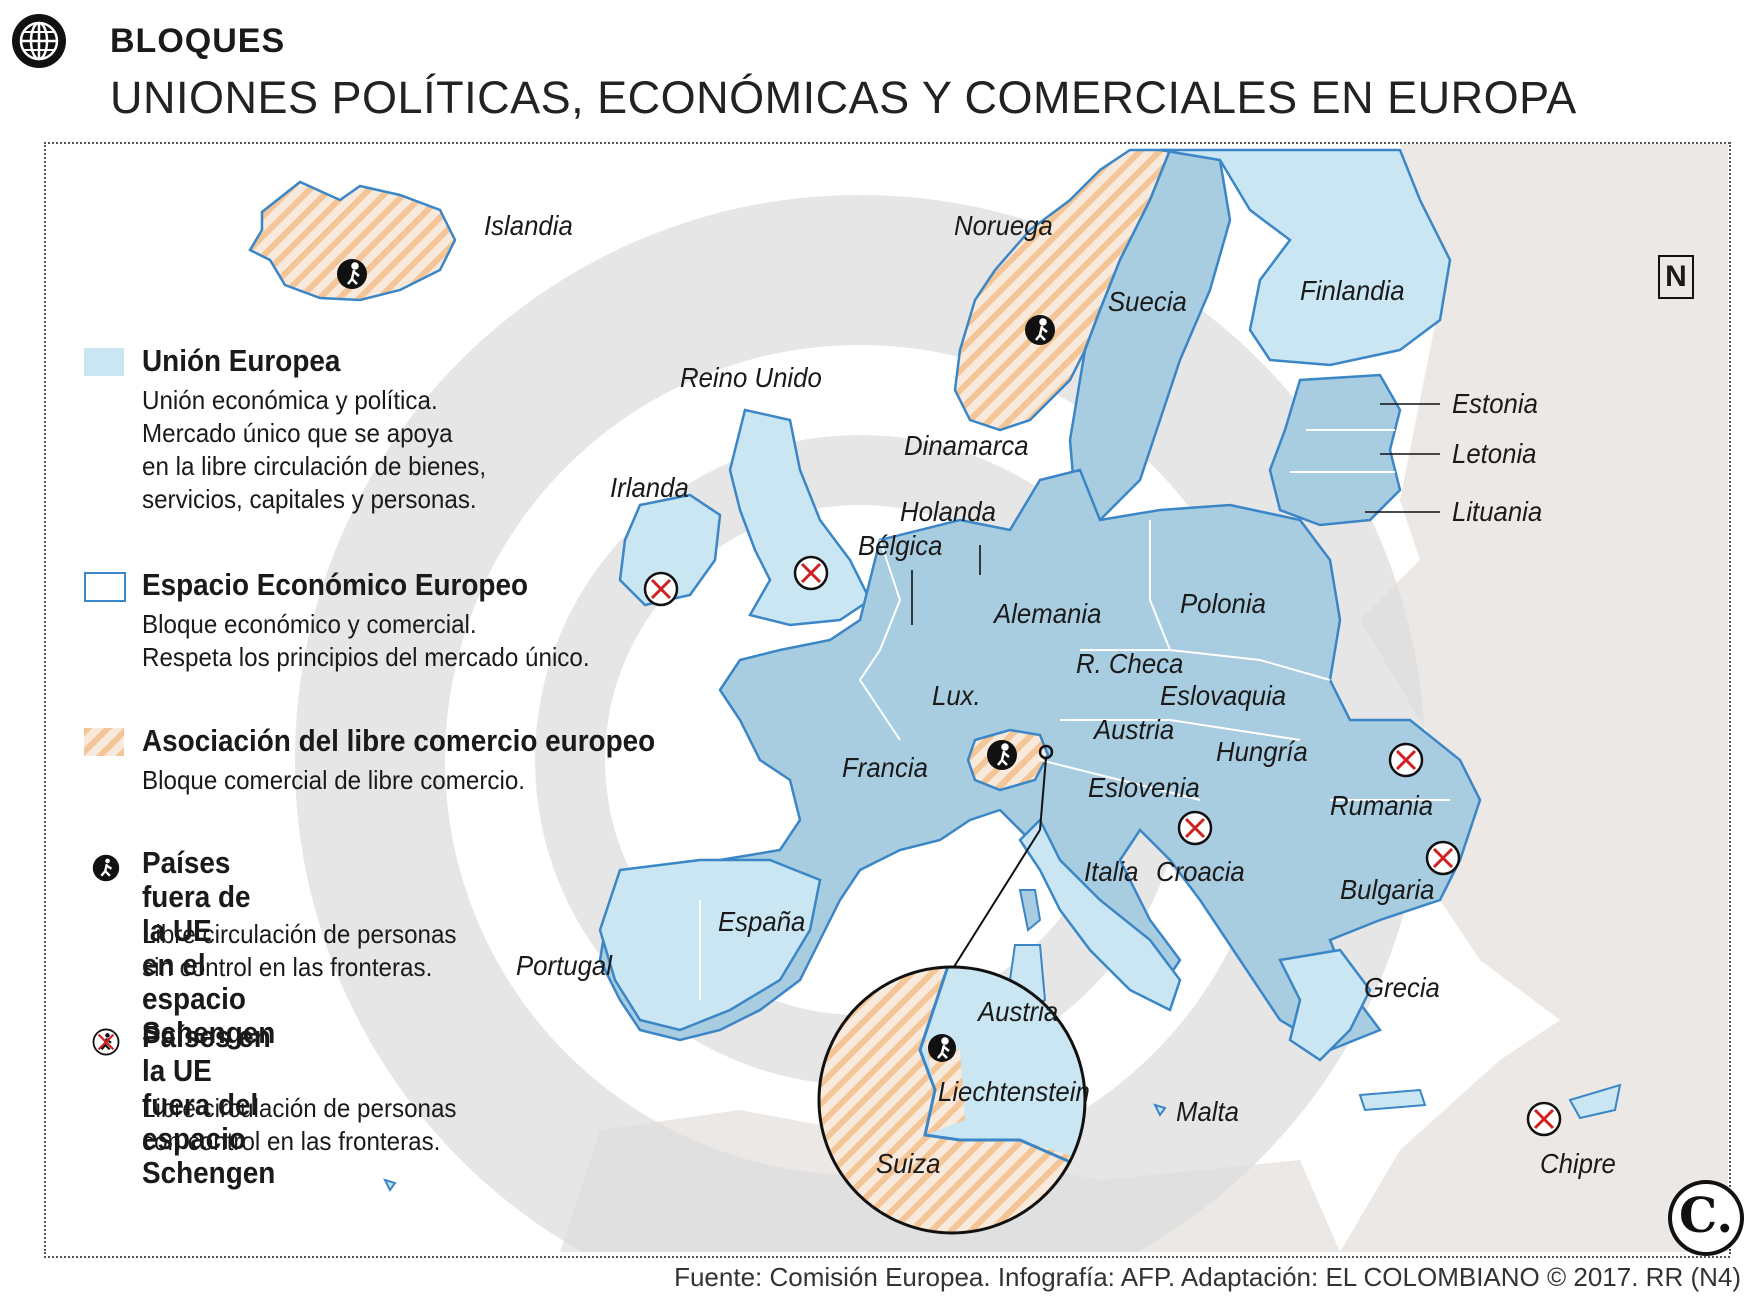 This screenshot has width=1763, height=1296. Describe the element at coordinates (39, 41) in the screenshot. I see `globe-icon` at that location.